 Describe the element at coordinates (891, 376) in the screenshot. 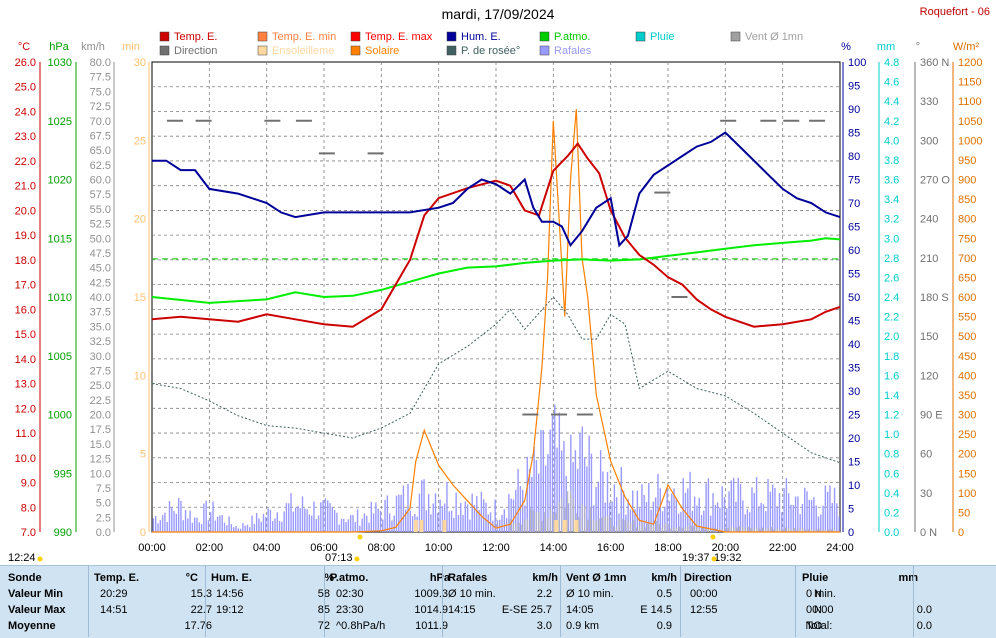

I see `rain-axis-tick: 1.6` at that location.